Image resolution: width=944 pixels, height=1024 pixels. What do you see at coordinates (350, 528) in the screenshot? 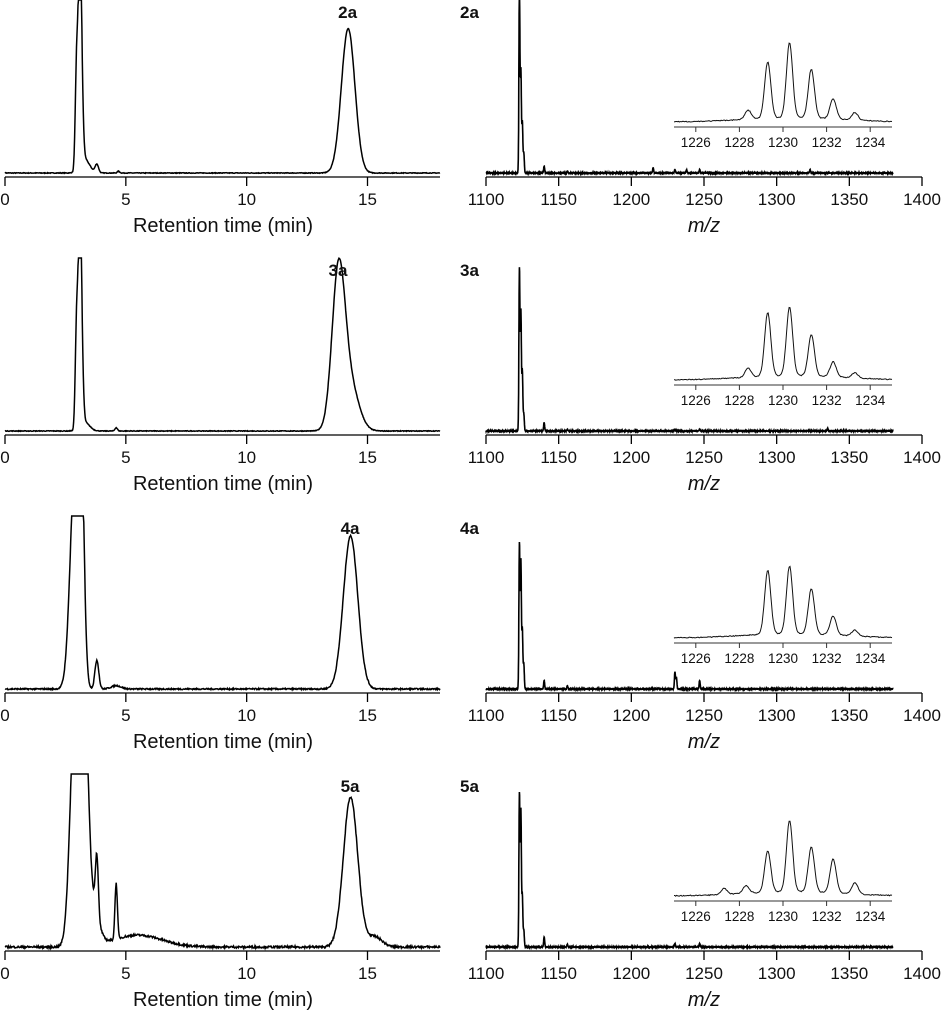
I see `compound-label: 4a` at bounding box center [350, 528].